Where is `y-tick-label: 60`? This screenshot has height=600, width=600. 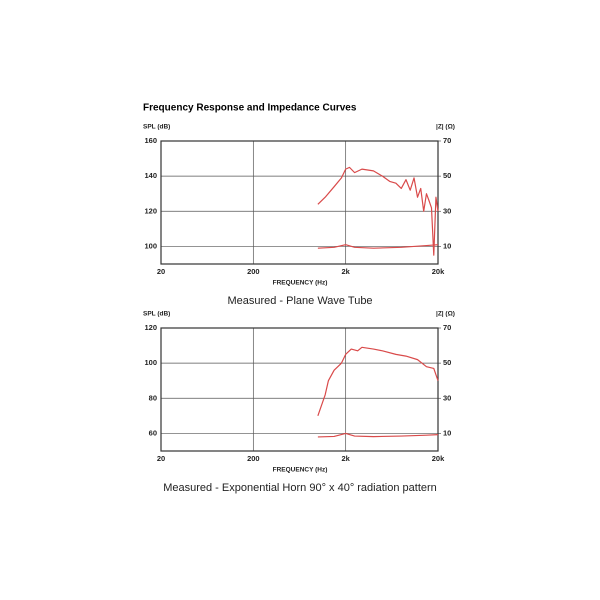 y-tick-label: 60 is located at coordinates (153, 432).